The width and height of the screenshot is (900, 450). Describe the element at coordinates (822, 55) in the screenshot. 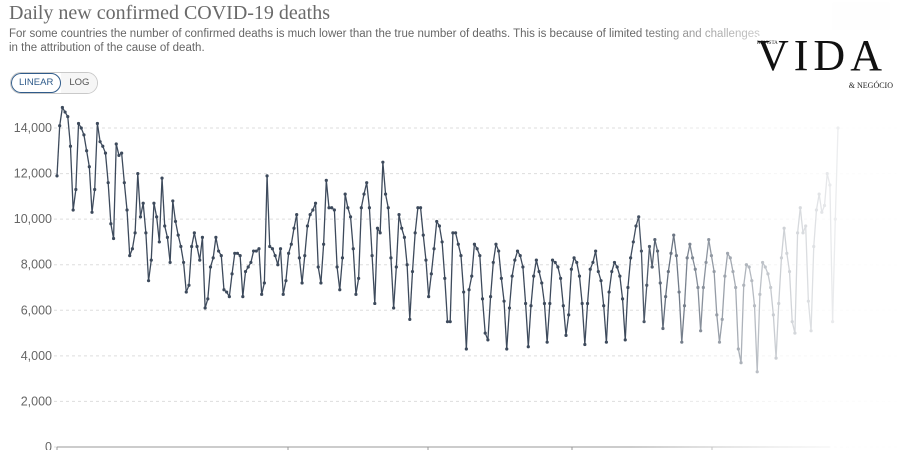

I see `logo-word: VIDA` at that location.